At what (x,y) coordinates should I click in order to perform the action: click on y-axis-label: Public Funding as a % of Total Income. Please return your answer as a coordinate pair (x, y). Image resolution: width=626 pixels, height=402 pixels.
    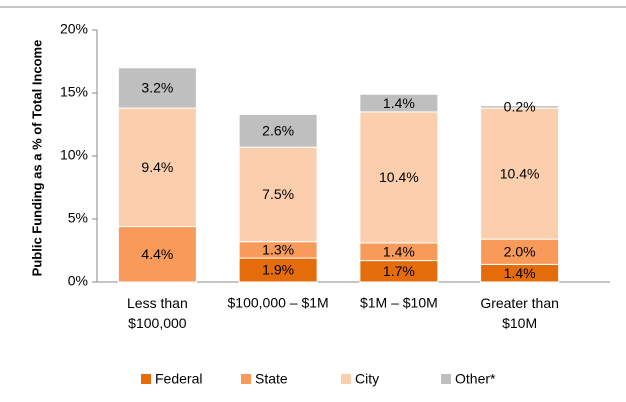
    Looking at the image, I should click on (36, 158).